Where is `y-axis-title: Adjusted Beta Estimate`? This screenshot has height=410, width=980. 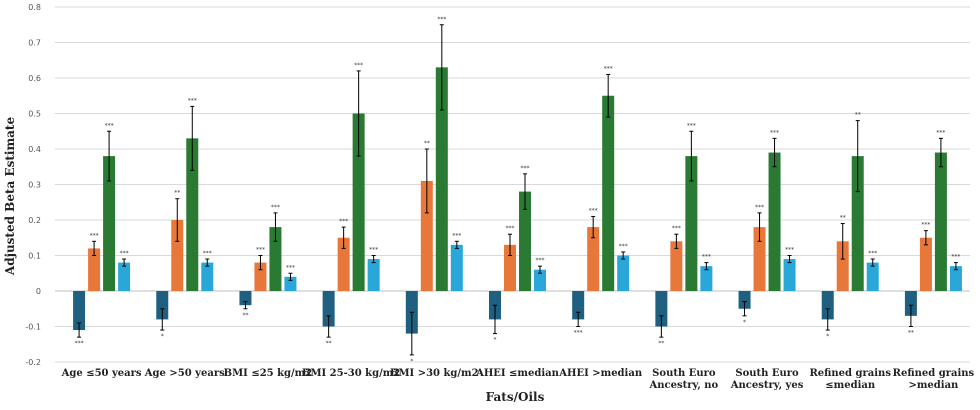
y-axis-title: Adjusted Beta Estimate is located at coordinates (10, 197).